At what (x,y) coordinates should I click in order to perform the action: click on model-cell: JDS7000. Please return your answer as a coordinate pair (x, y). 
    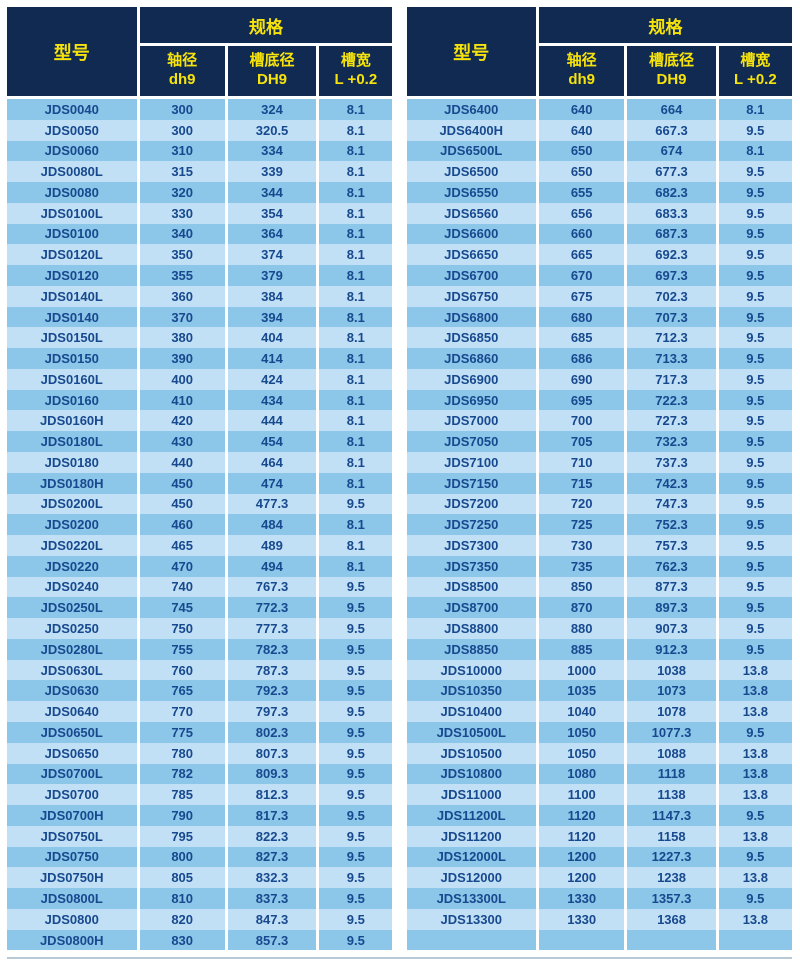
    Looking at the image, I should click on (471, 421).